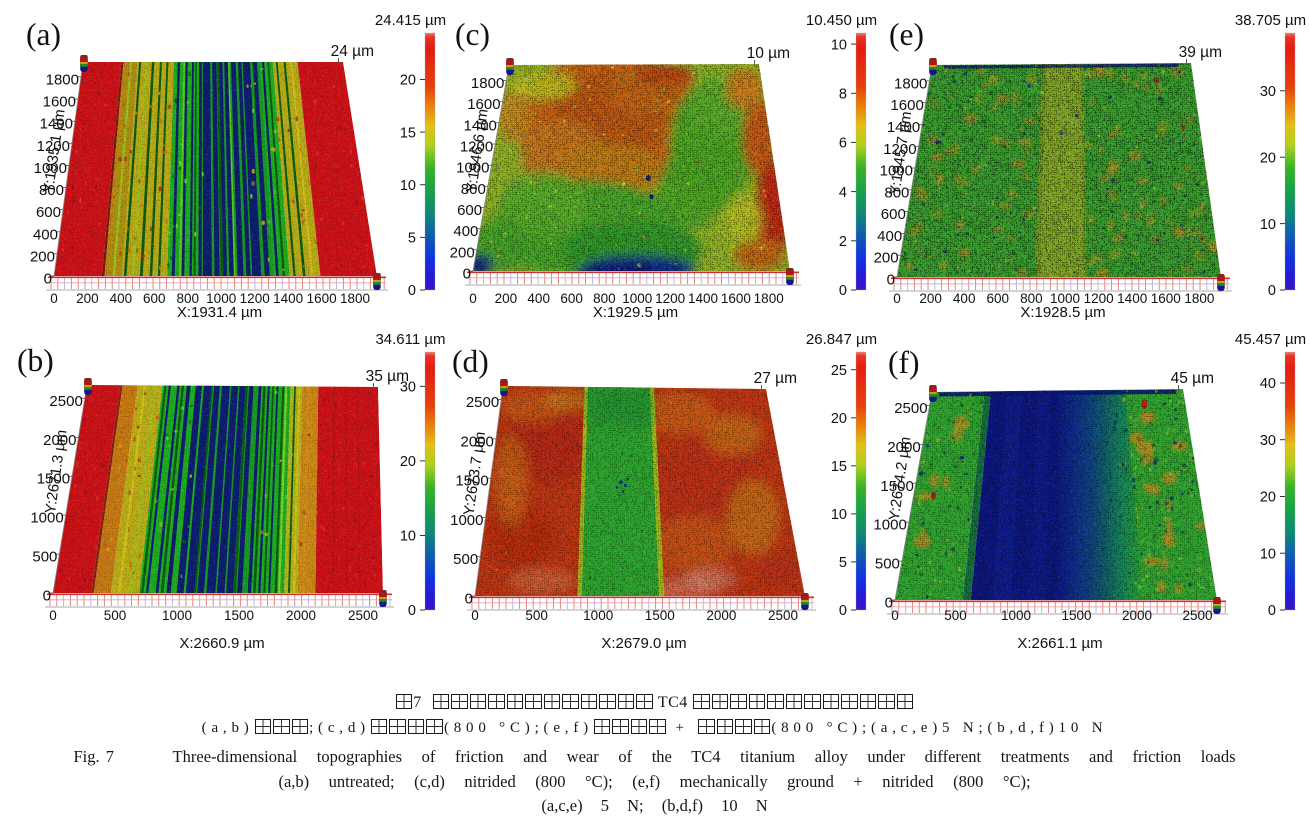 This screenshot has width=1309, height=834. What do you see at coordinates (843, 193) in the screenshot?
I see `svg-text: 4` at bounding box center [843, 193].